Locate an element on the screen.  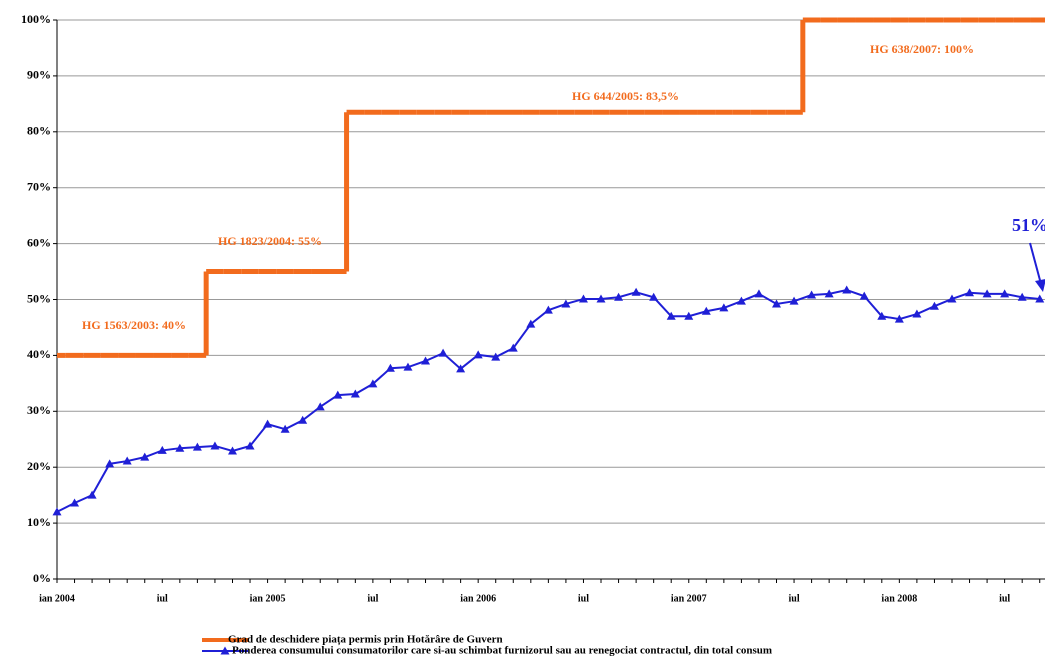
y-tick-label: 60% is located at coordinates (39, 242).